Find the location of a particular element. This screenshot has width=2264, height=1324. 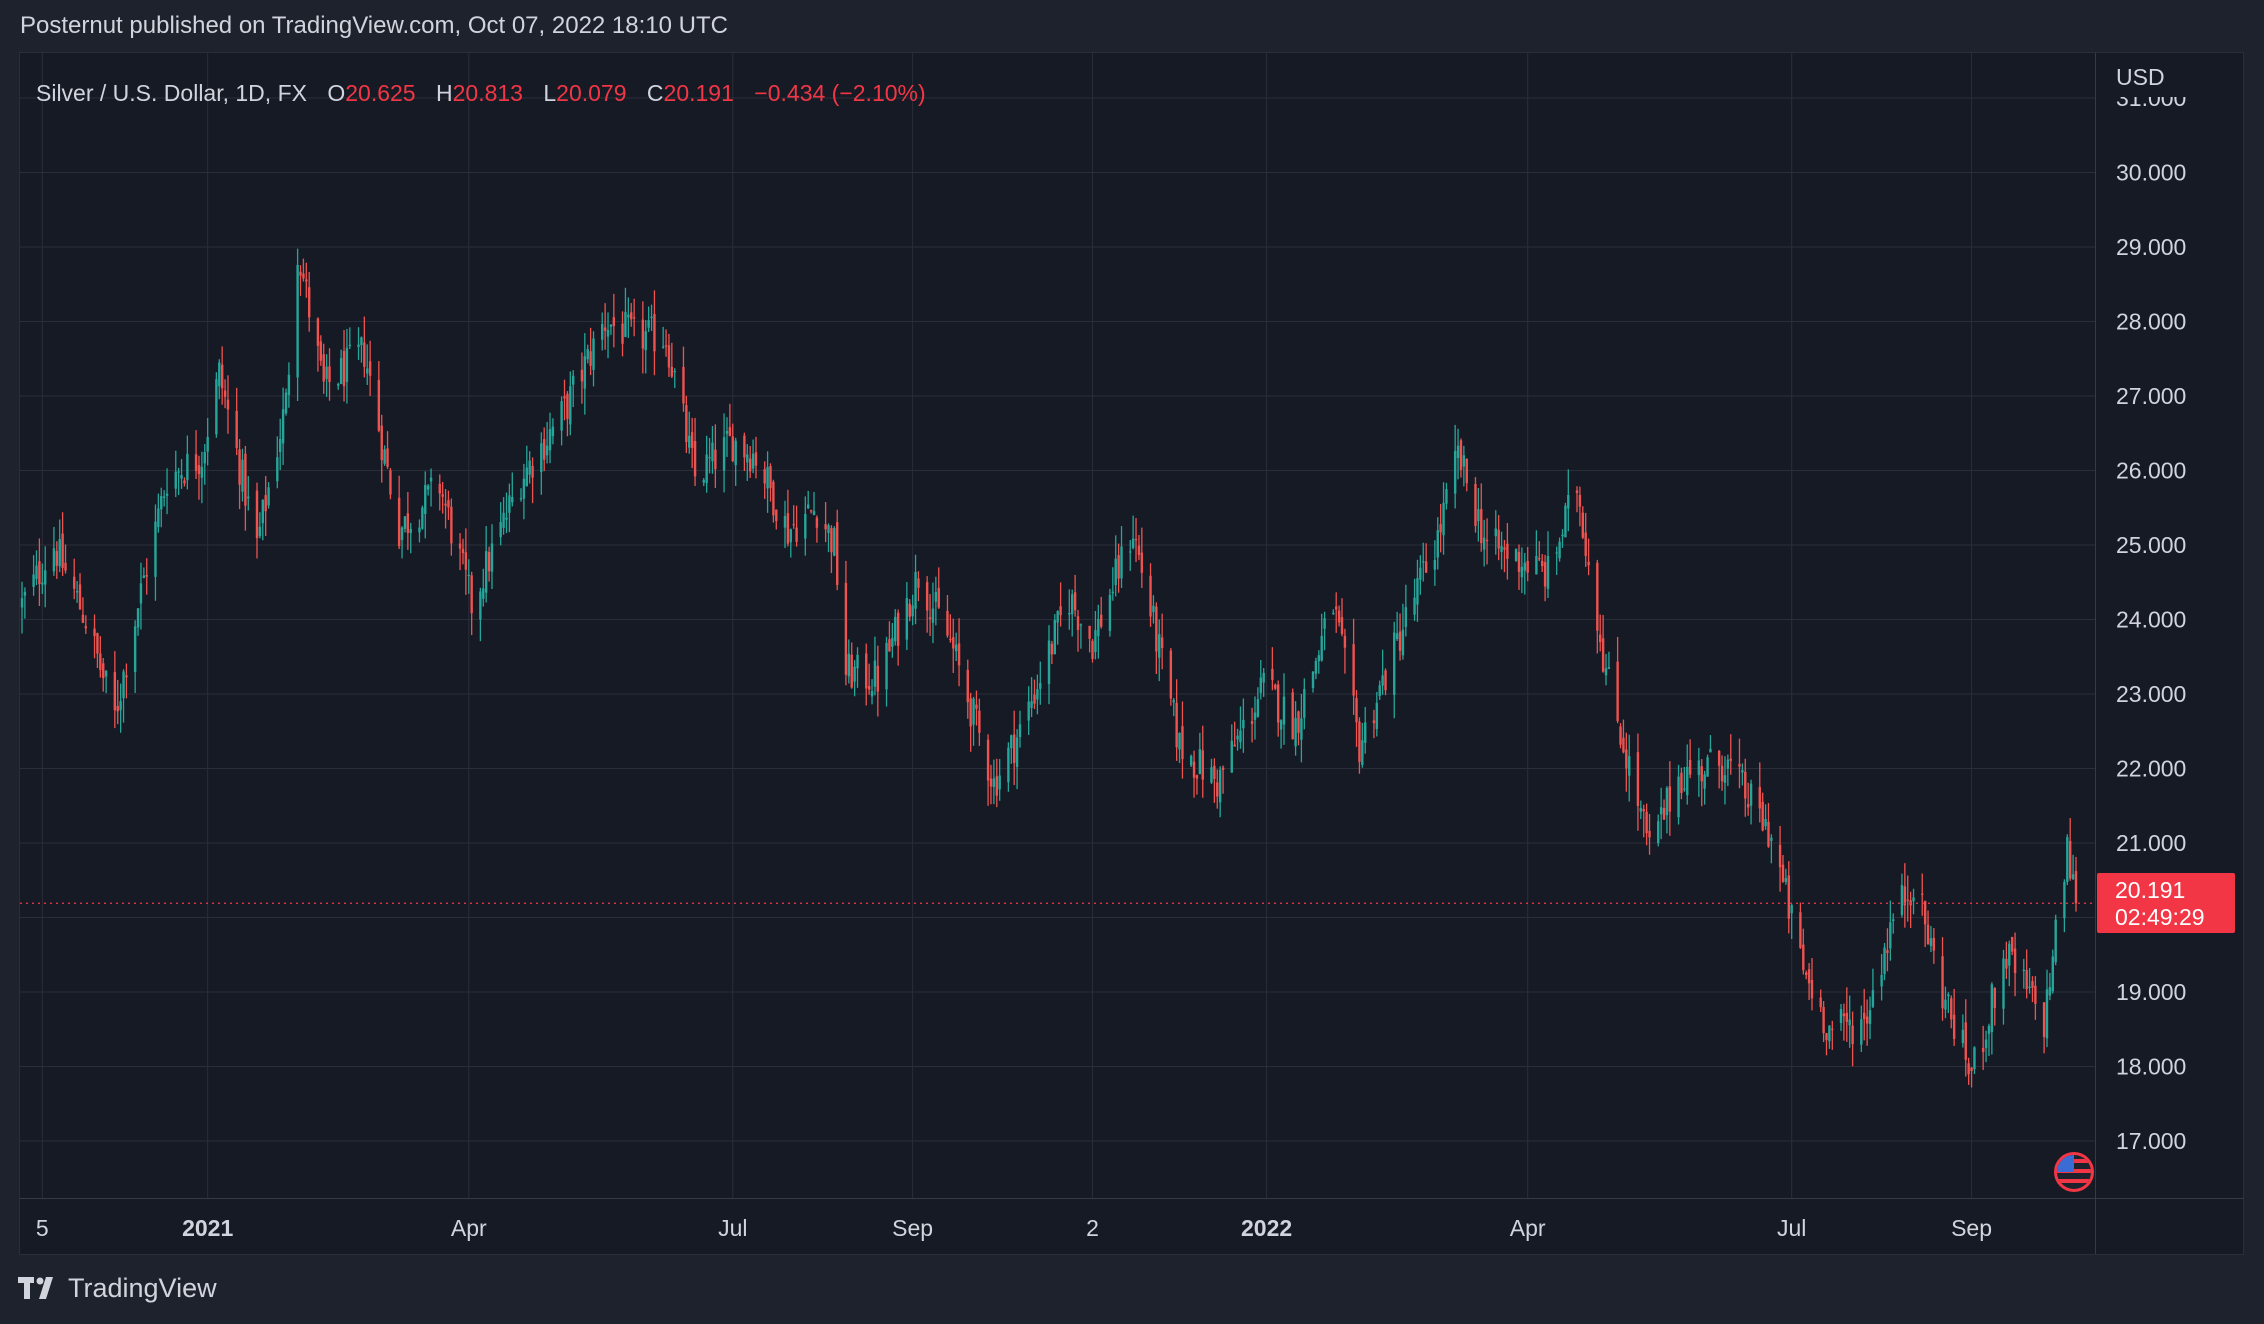

price-tick-label: 17.000 is located at coordinates (2151, 1141).